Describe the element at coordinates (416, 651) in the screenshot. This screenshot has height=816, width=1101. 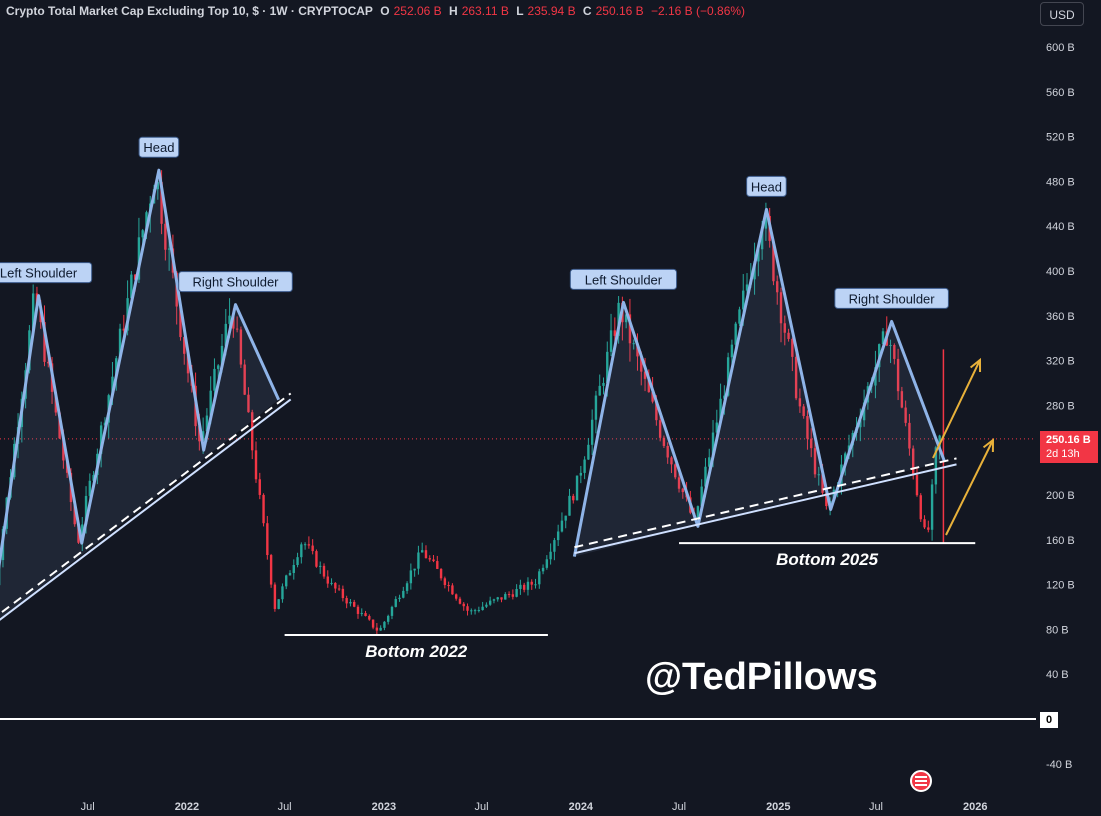
I see `bottom-level-label: Bottom 2022` at that location.